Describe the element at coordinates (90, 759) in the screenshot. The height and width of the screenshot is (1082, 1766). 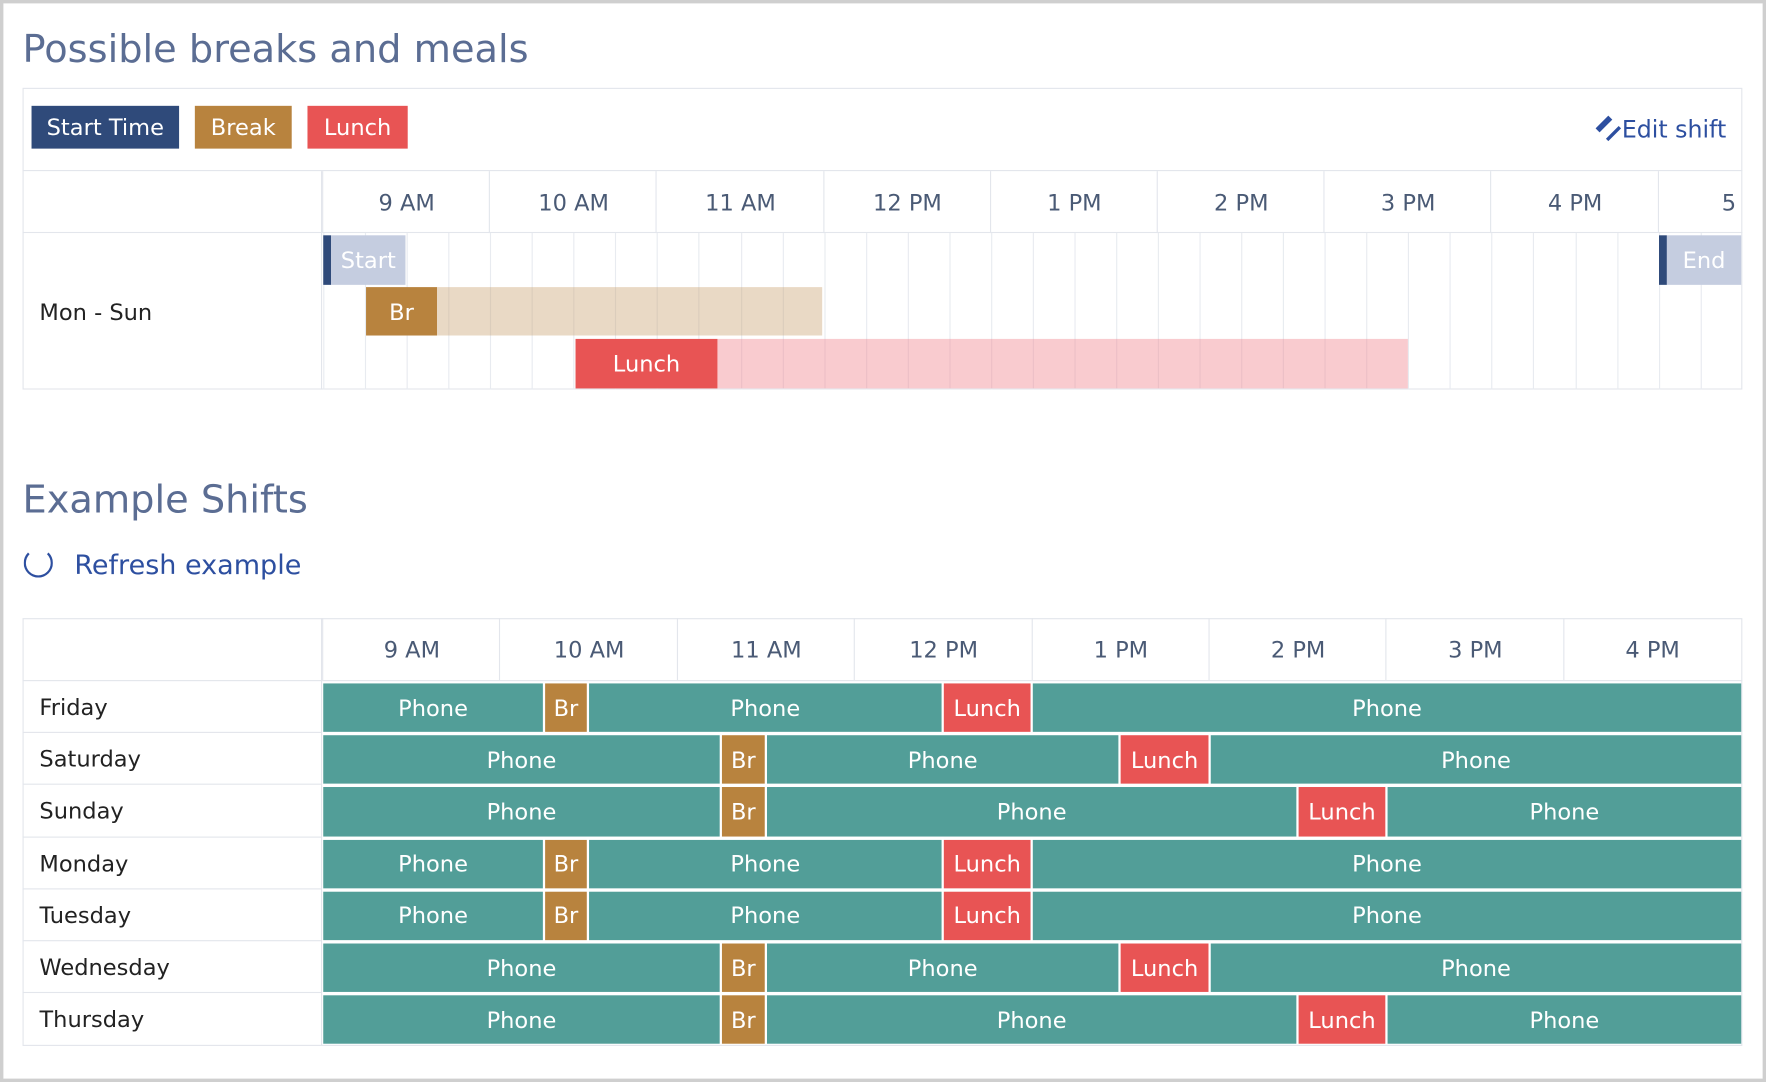
I see `day-label: Saturday` at that location.